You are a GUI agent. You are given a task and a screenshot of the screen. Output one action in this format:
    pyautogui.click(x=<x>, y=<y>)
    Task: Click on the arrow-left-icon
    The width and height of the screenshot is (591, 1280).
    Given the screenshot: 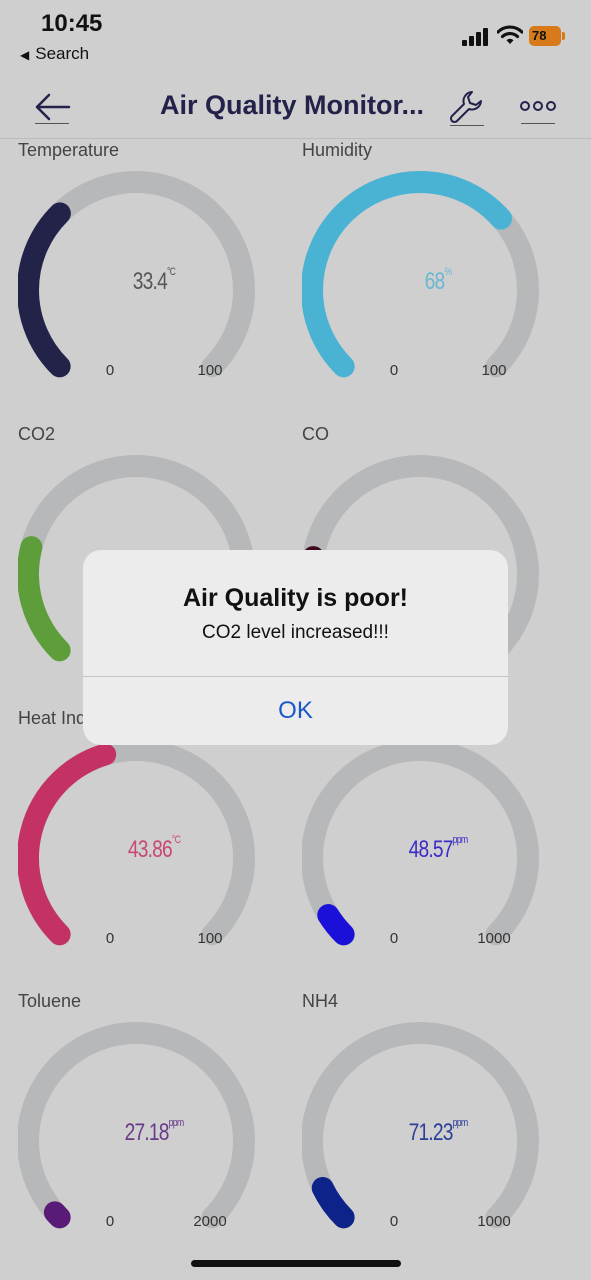 What is the action you would take?
    pyautogui.click(x=53, y=107)
    